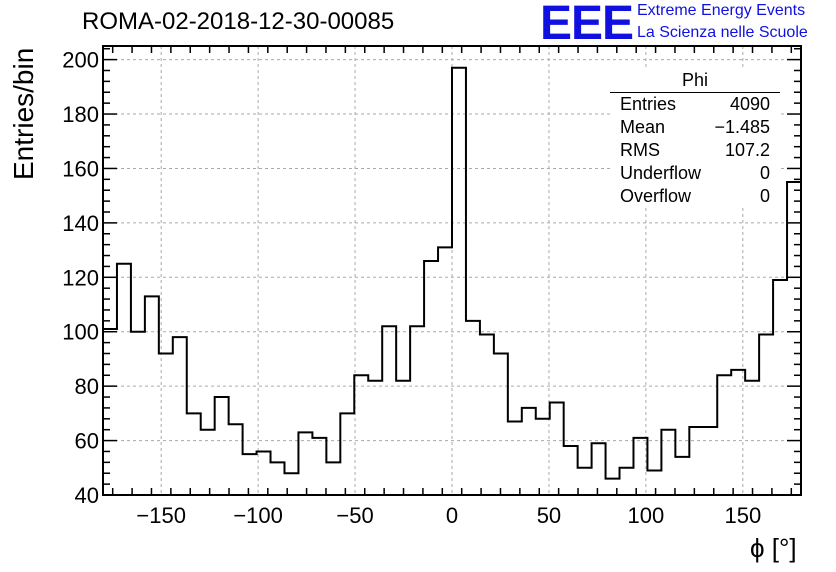  Describe the element at coordinates (87, 441) in the screenshot. I see `y-tick-label: 60` at that location.